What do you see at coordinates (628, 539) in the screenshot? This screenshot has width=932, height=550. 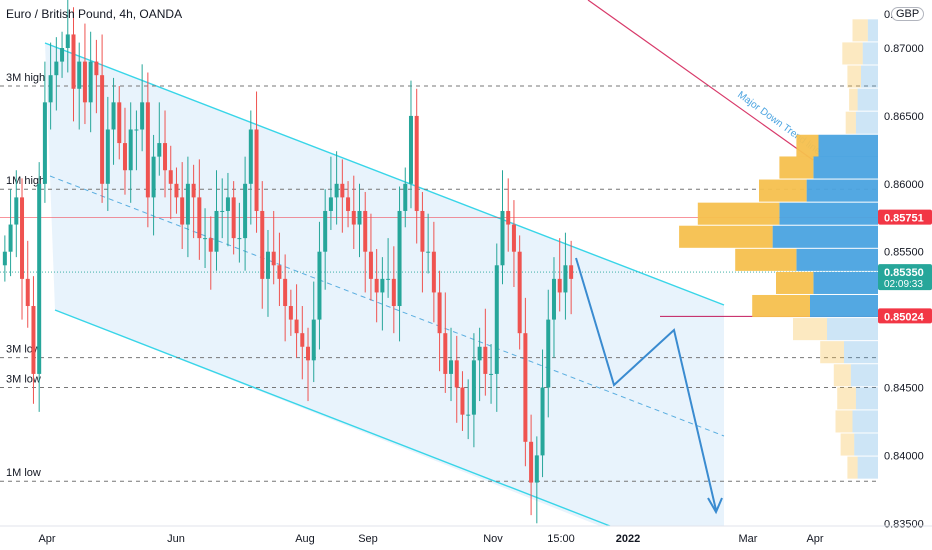 I see `x-tick-label: 2022` at bounding box center [628, 539].